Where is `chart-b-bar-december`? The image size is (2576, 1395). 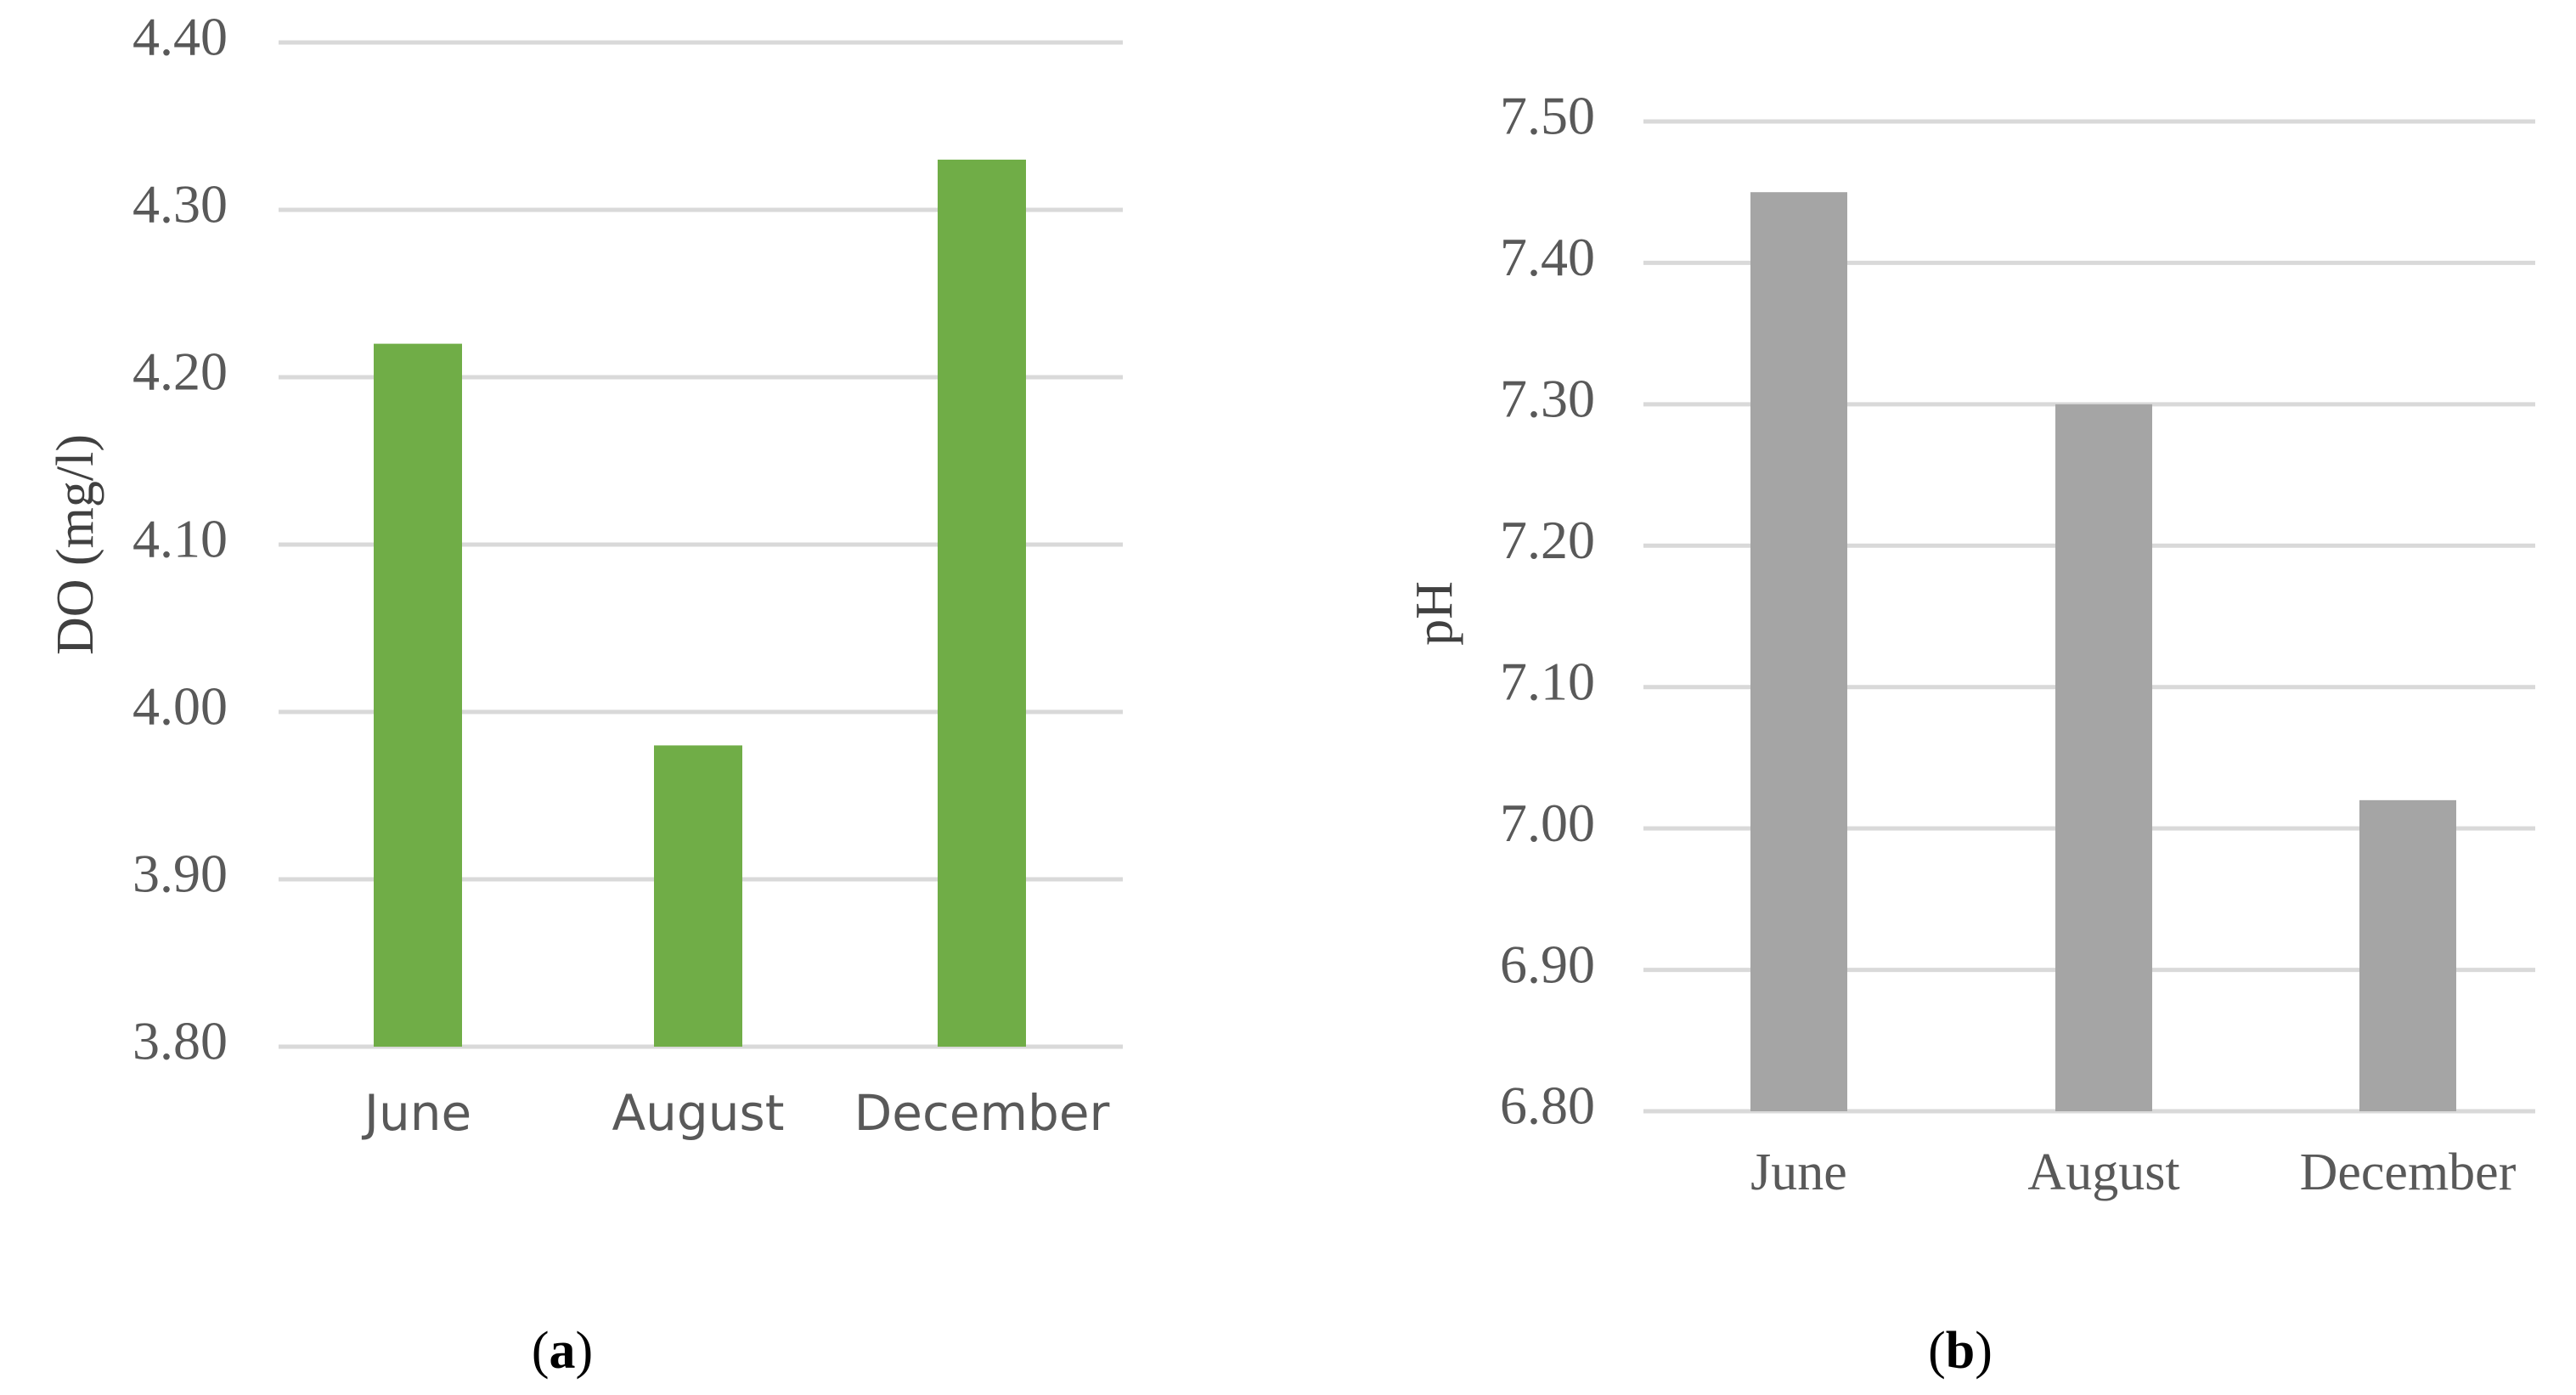 chart-b-bar-december is located at coordinates (2407, 955).